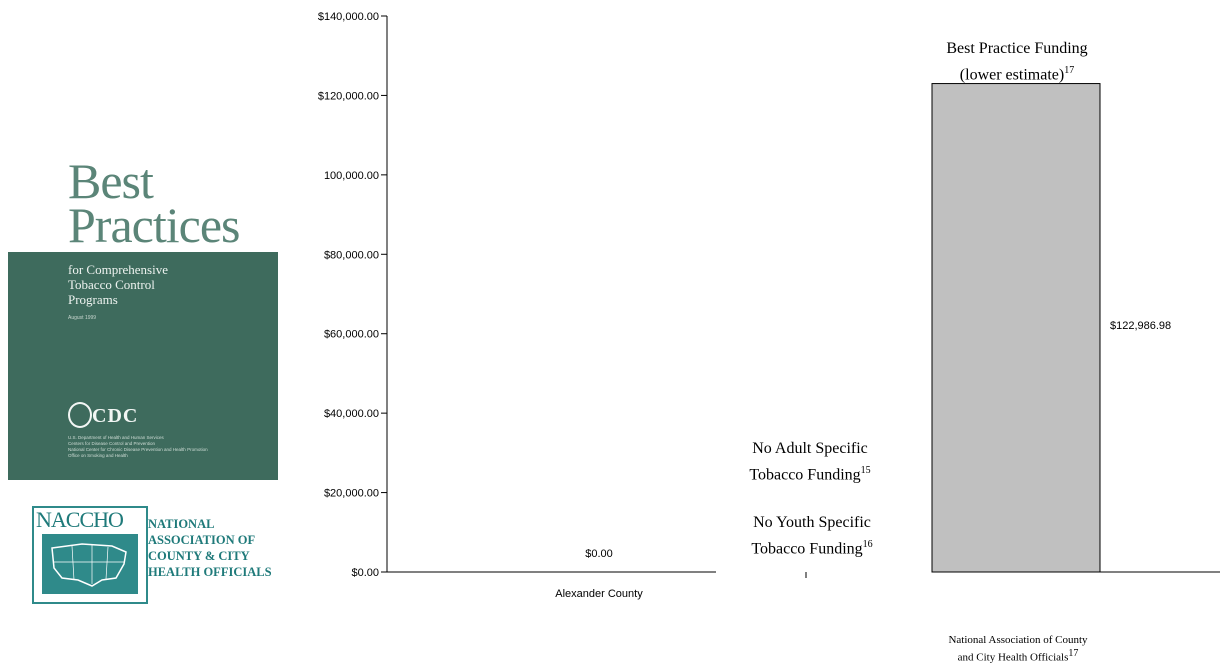  I want to click on y-tick-label: 100,000.00, so click(351, 176).